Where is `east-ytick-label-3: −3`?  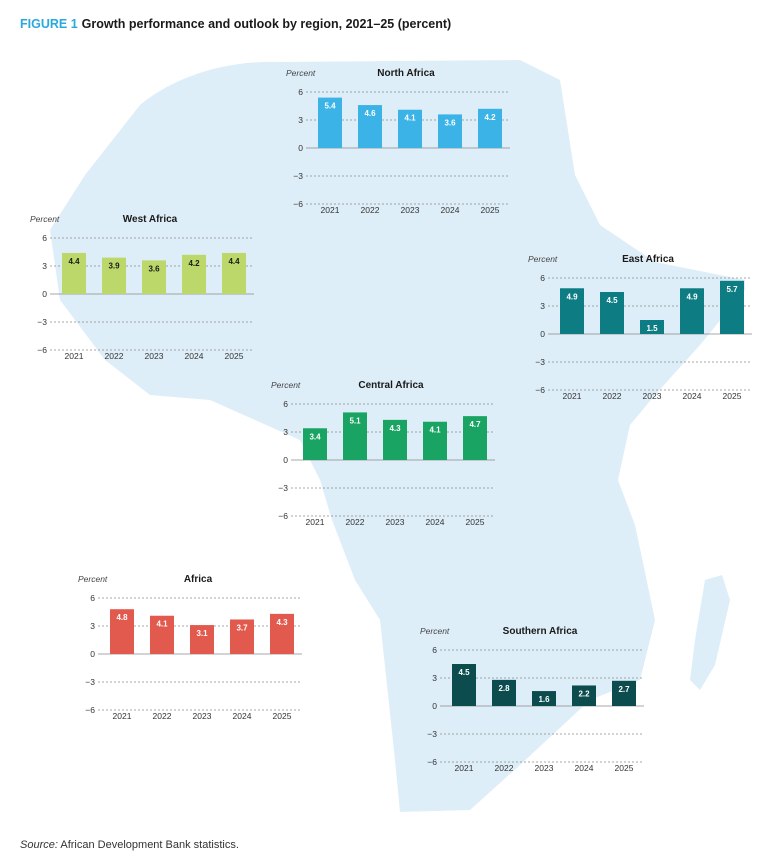 east-ytick-label-3: −3 is located at coordinates (540, 362).